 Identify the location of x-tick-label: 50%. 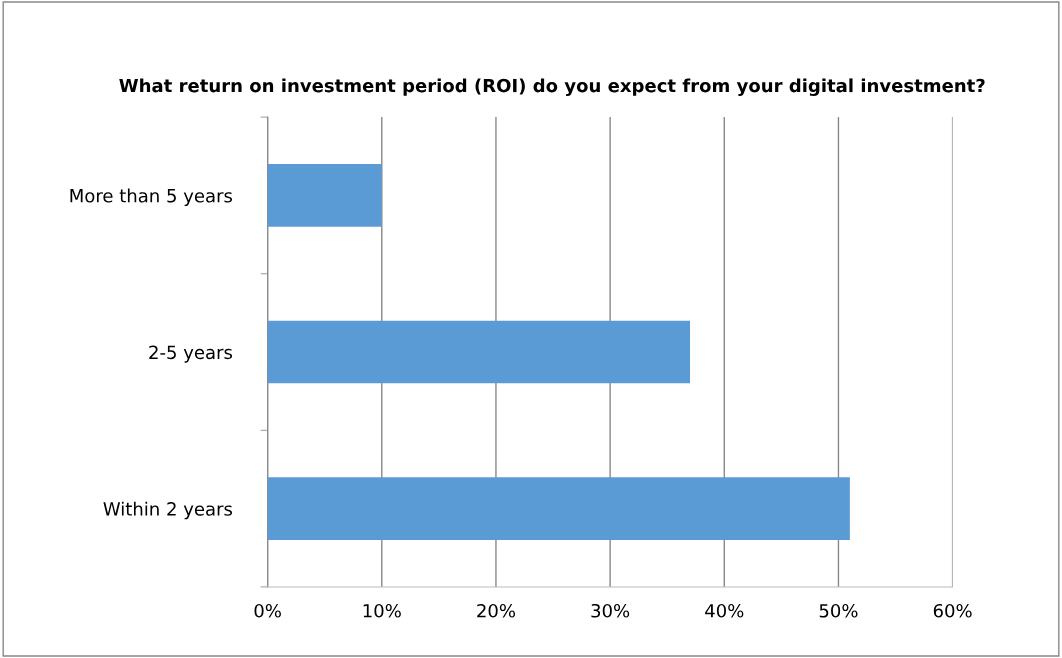
(838, 610).